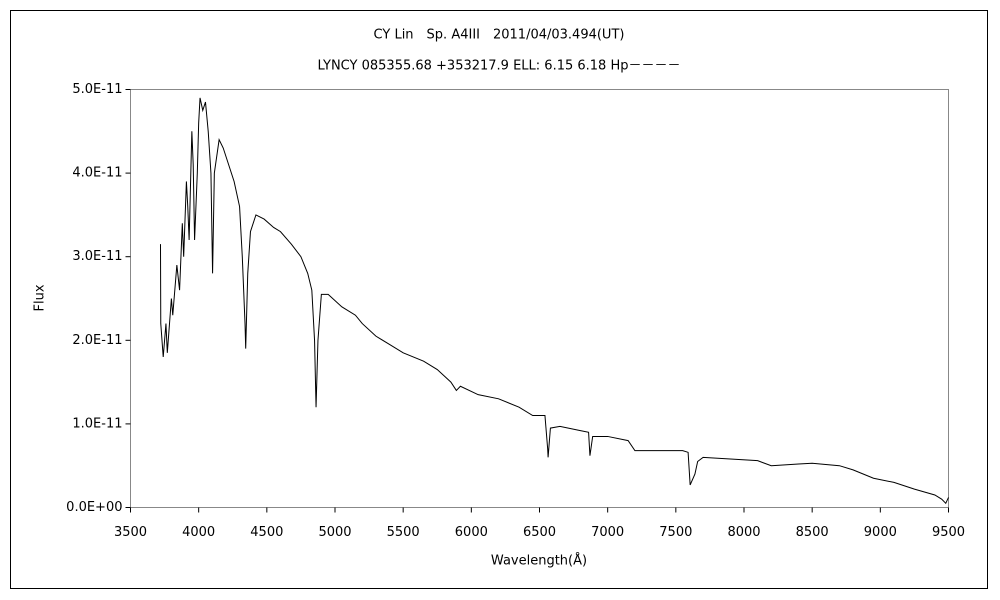 The height and width of the screenshot is (600, 1000). What do you see at coordinates (97, 173) in the screenshot?
I see `y-tick-label: 4.0E-11` at bounding box center [97, 173].